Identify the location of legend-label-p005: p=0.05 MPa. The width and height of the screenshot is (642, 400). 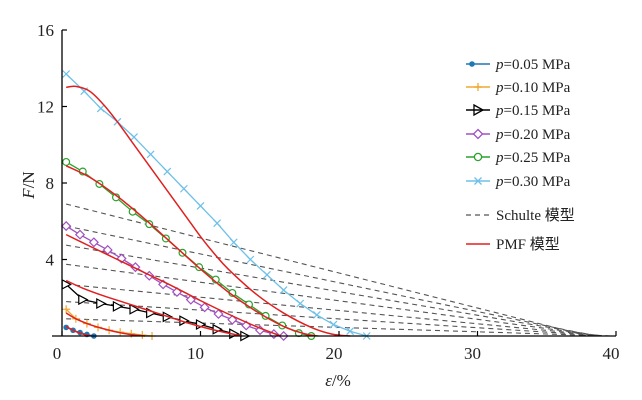
(533, 65).